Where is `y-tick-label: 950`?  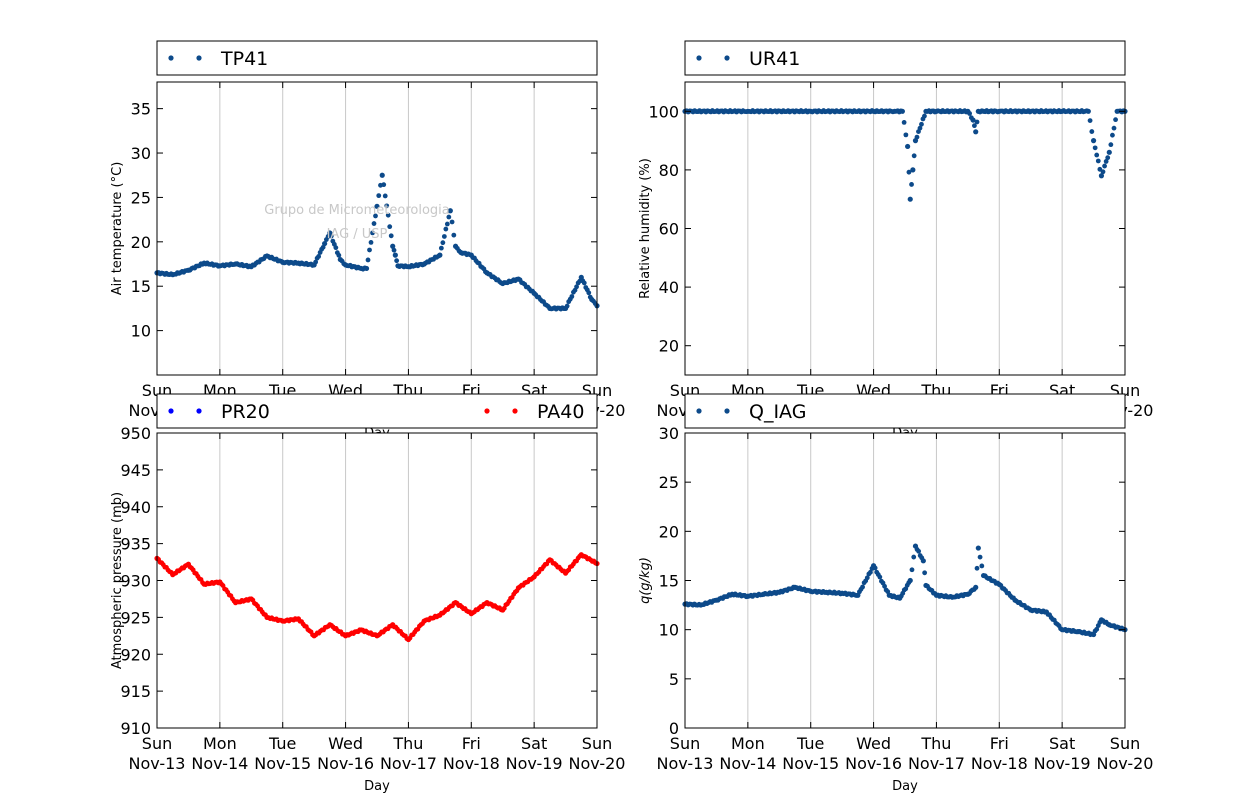
y-tick-label: 950 is located at coordinates (135, 433).